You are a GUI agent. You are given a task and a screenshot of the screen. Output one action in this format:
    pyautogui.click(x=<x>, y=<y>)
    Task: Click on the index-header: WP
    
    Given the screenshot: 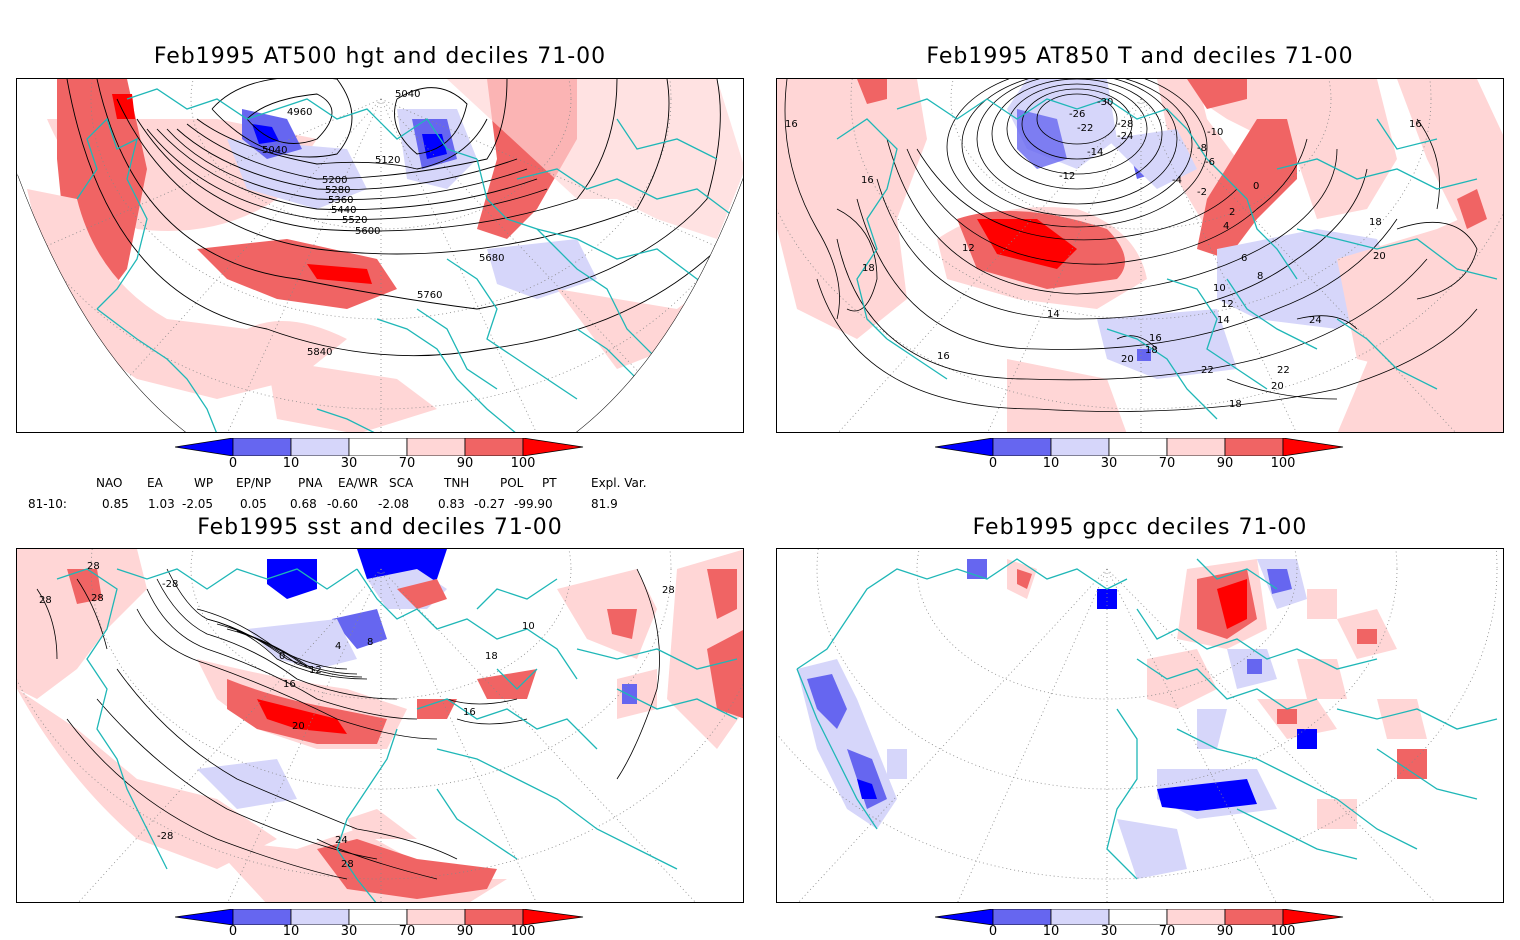 What is the action you would take?
    pyautogui.click(x=204, y=483)
    